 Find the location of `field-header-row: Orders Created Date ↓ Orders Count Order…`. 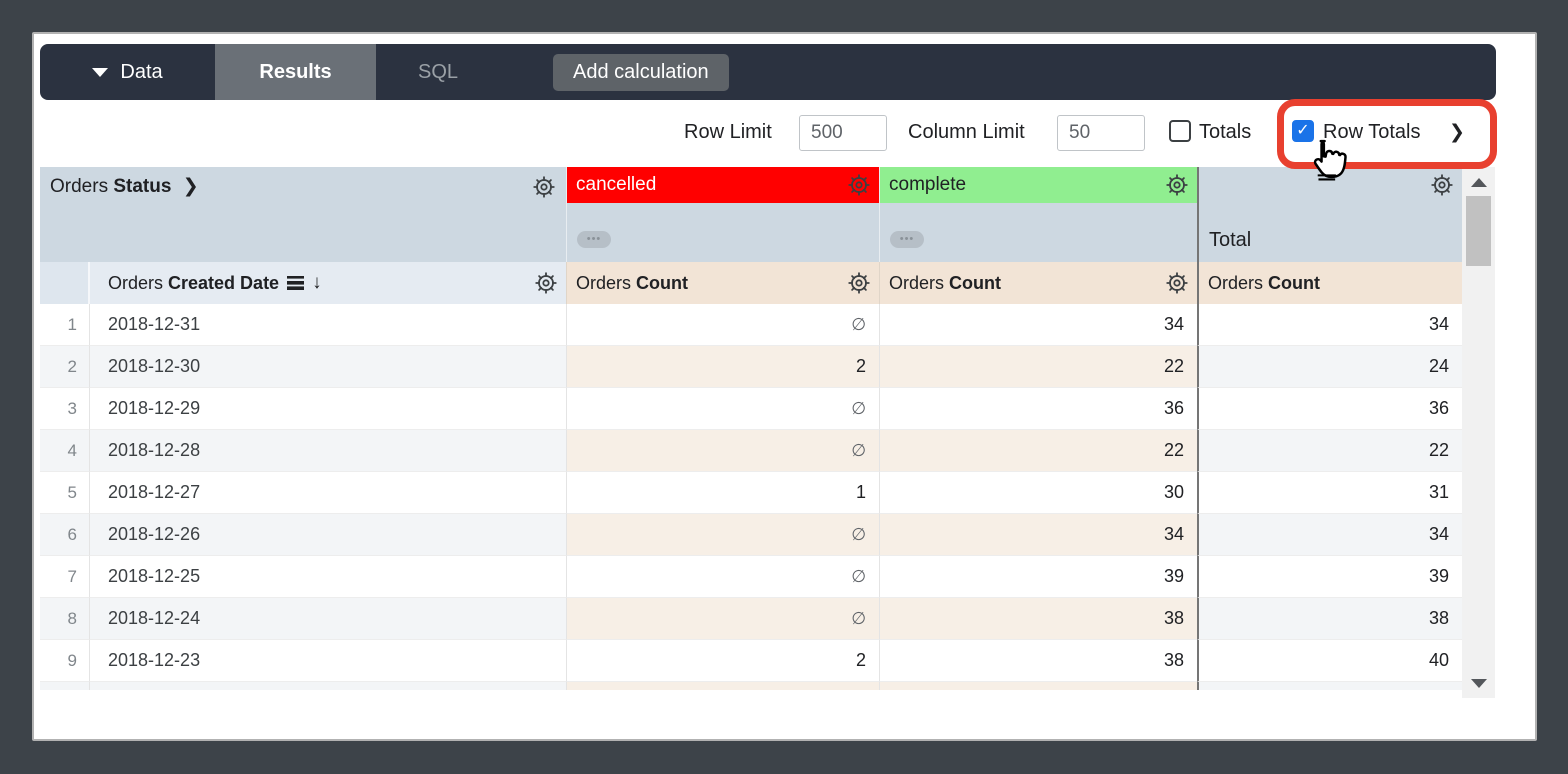

field-header-row: Orders Created Date ↓ Orders Count Order… is located at coordinates (751, 283).